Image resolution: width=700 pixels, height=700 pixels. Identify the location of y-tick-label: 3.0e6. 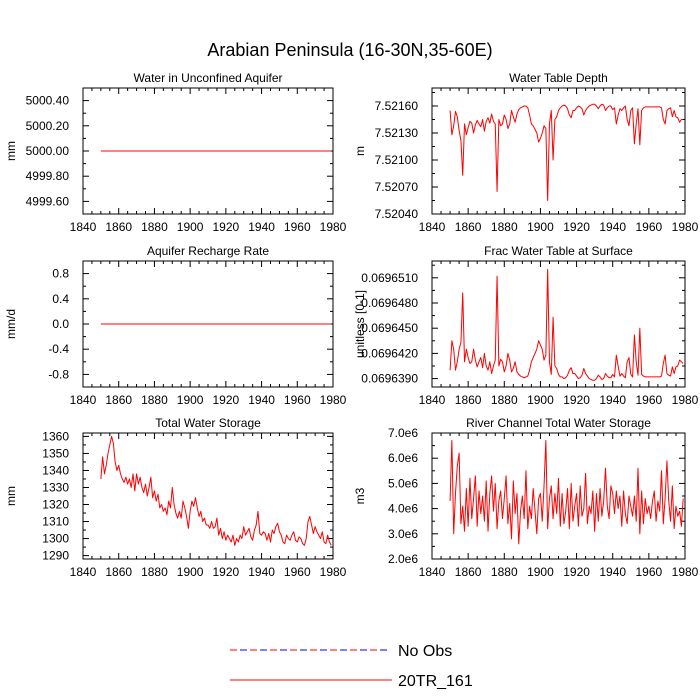
(403, 534).